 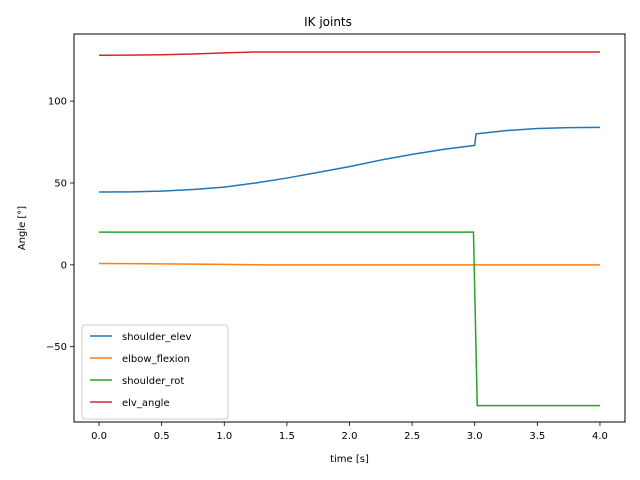 What do you see at coordinates (328, 22) in the screenshot?
I see `chart-title: IK joints` at bounding box center [328, 22].